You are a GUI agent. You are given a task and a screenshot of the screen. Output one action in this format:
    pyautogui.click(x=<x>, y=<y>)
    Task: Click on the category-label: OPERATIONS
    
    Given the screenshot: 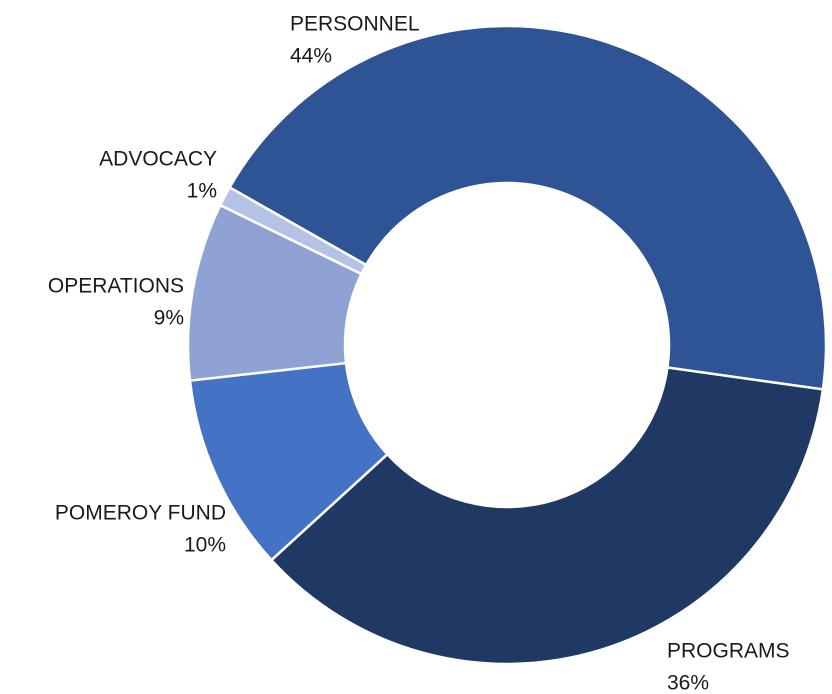 What is the action you would take?
    pyautogui.click(x=116, y=286)
    